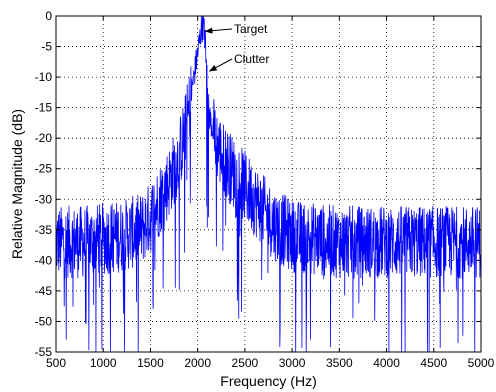  I want to click on x-tick-label: 2000, so click(197, 363).